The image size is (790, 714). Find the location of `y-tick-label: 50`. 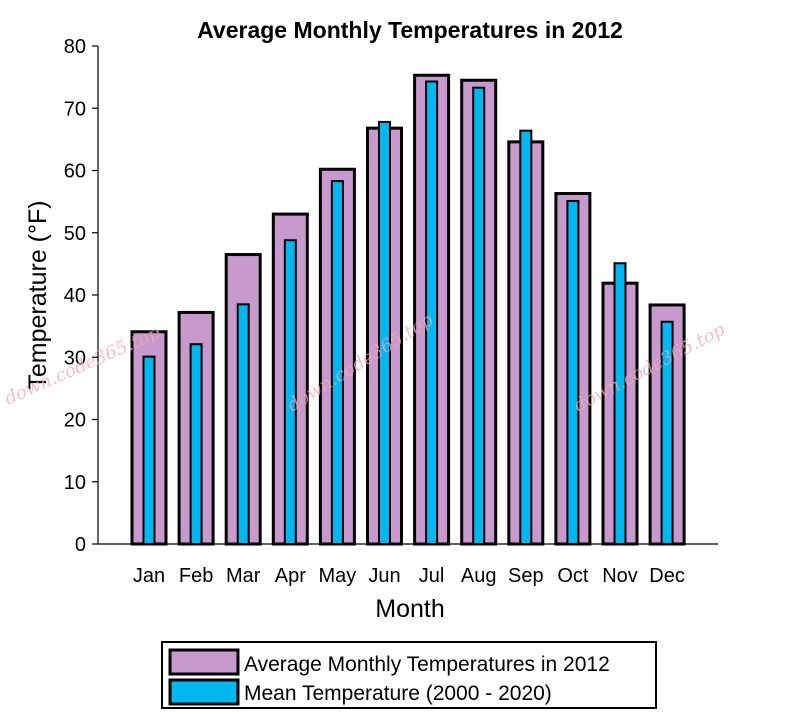

y-tick-label: 50 is located at coordinates (75, 234).